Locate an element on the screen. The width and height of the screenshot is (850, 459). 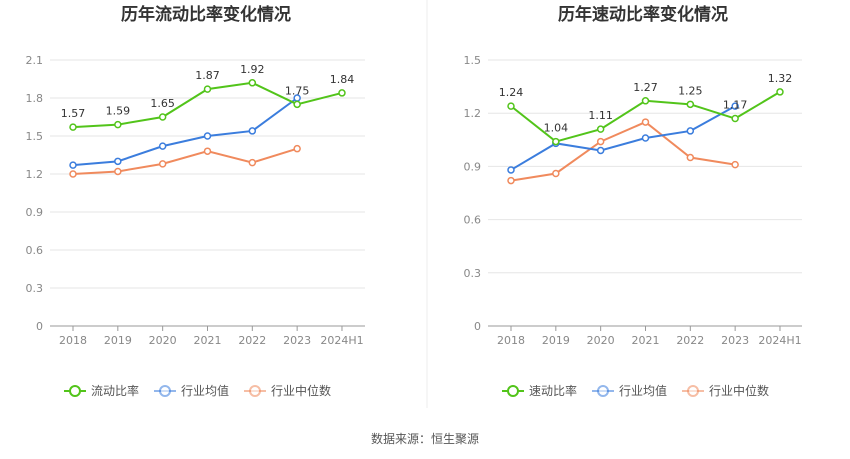
legend-item: 行业中位数 is located at coordinates (725, 390).